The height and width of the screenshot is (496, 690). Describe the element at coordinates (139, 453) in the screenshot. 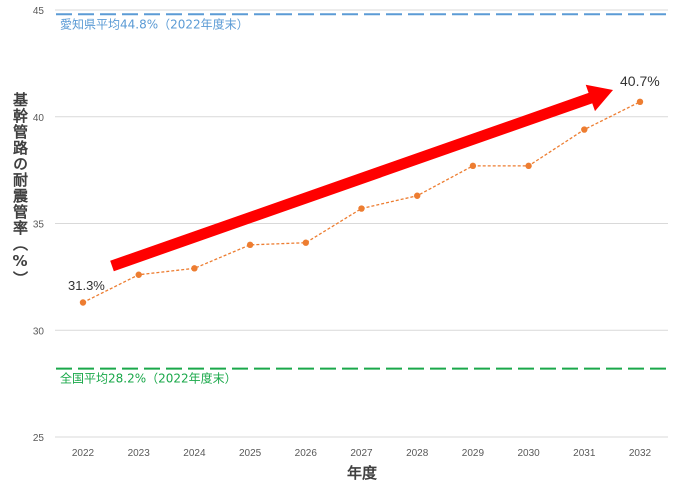

I see `x-tick-label: 2023` at that location.